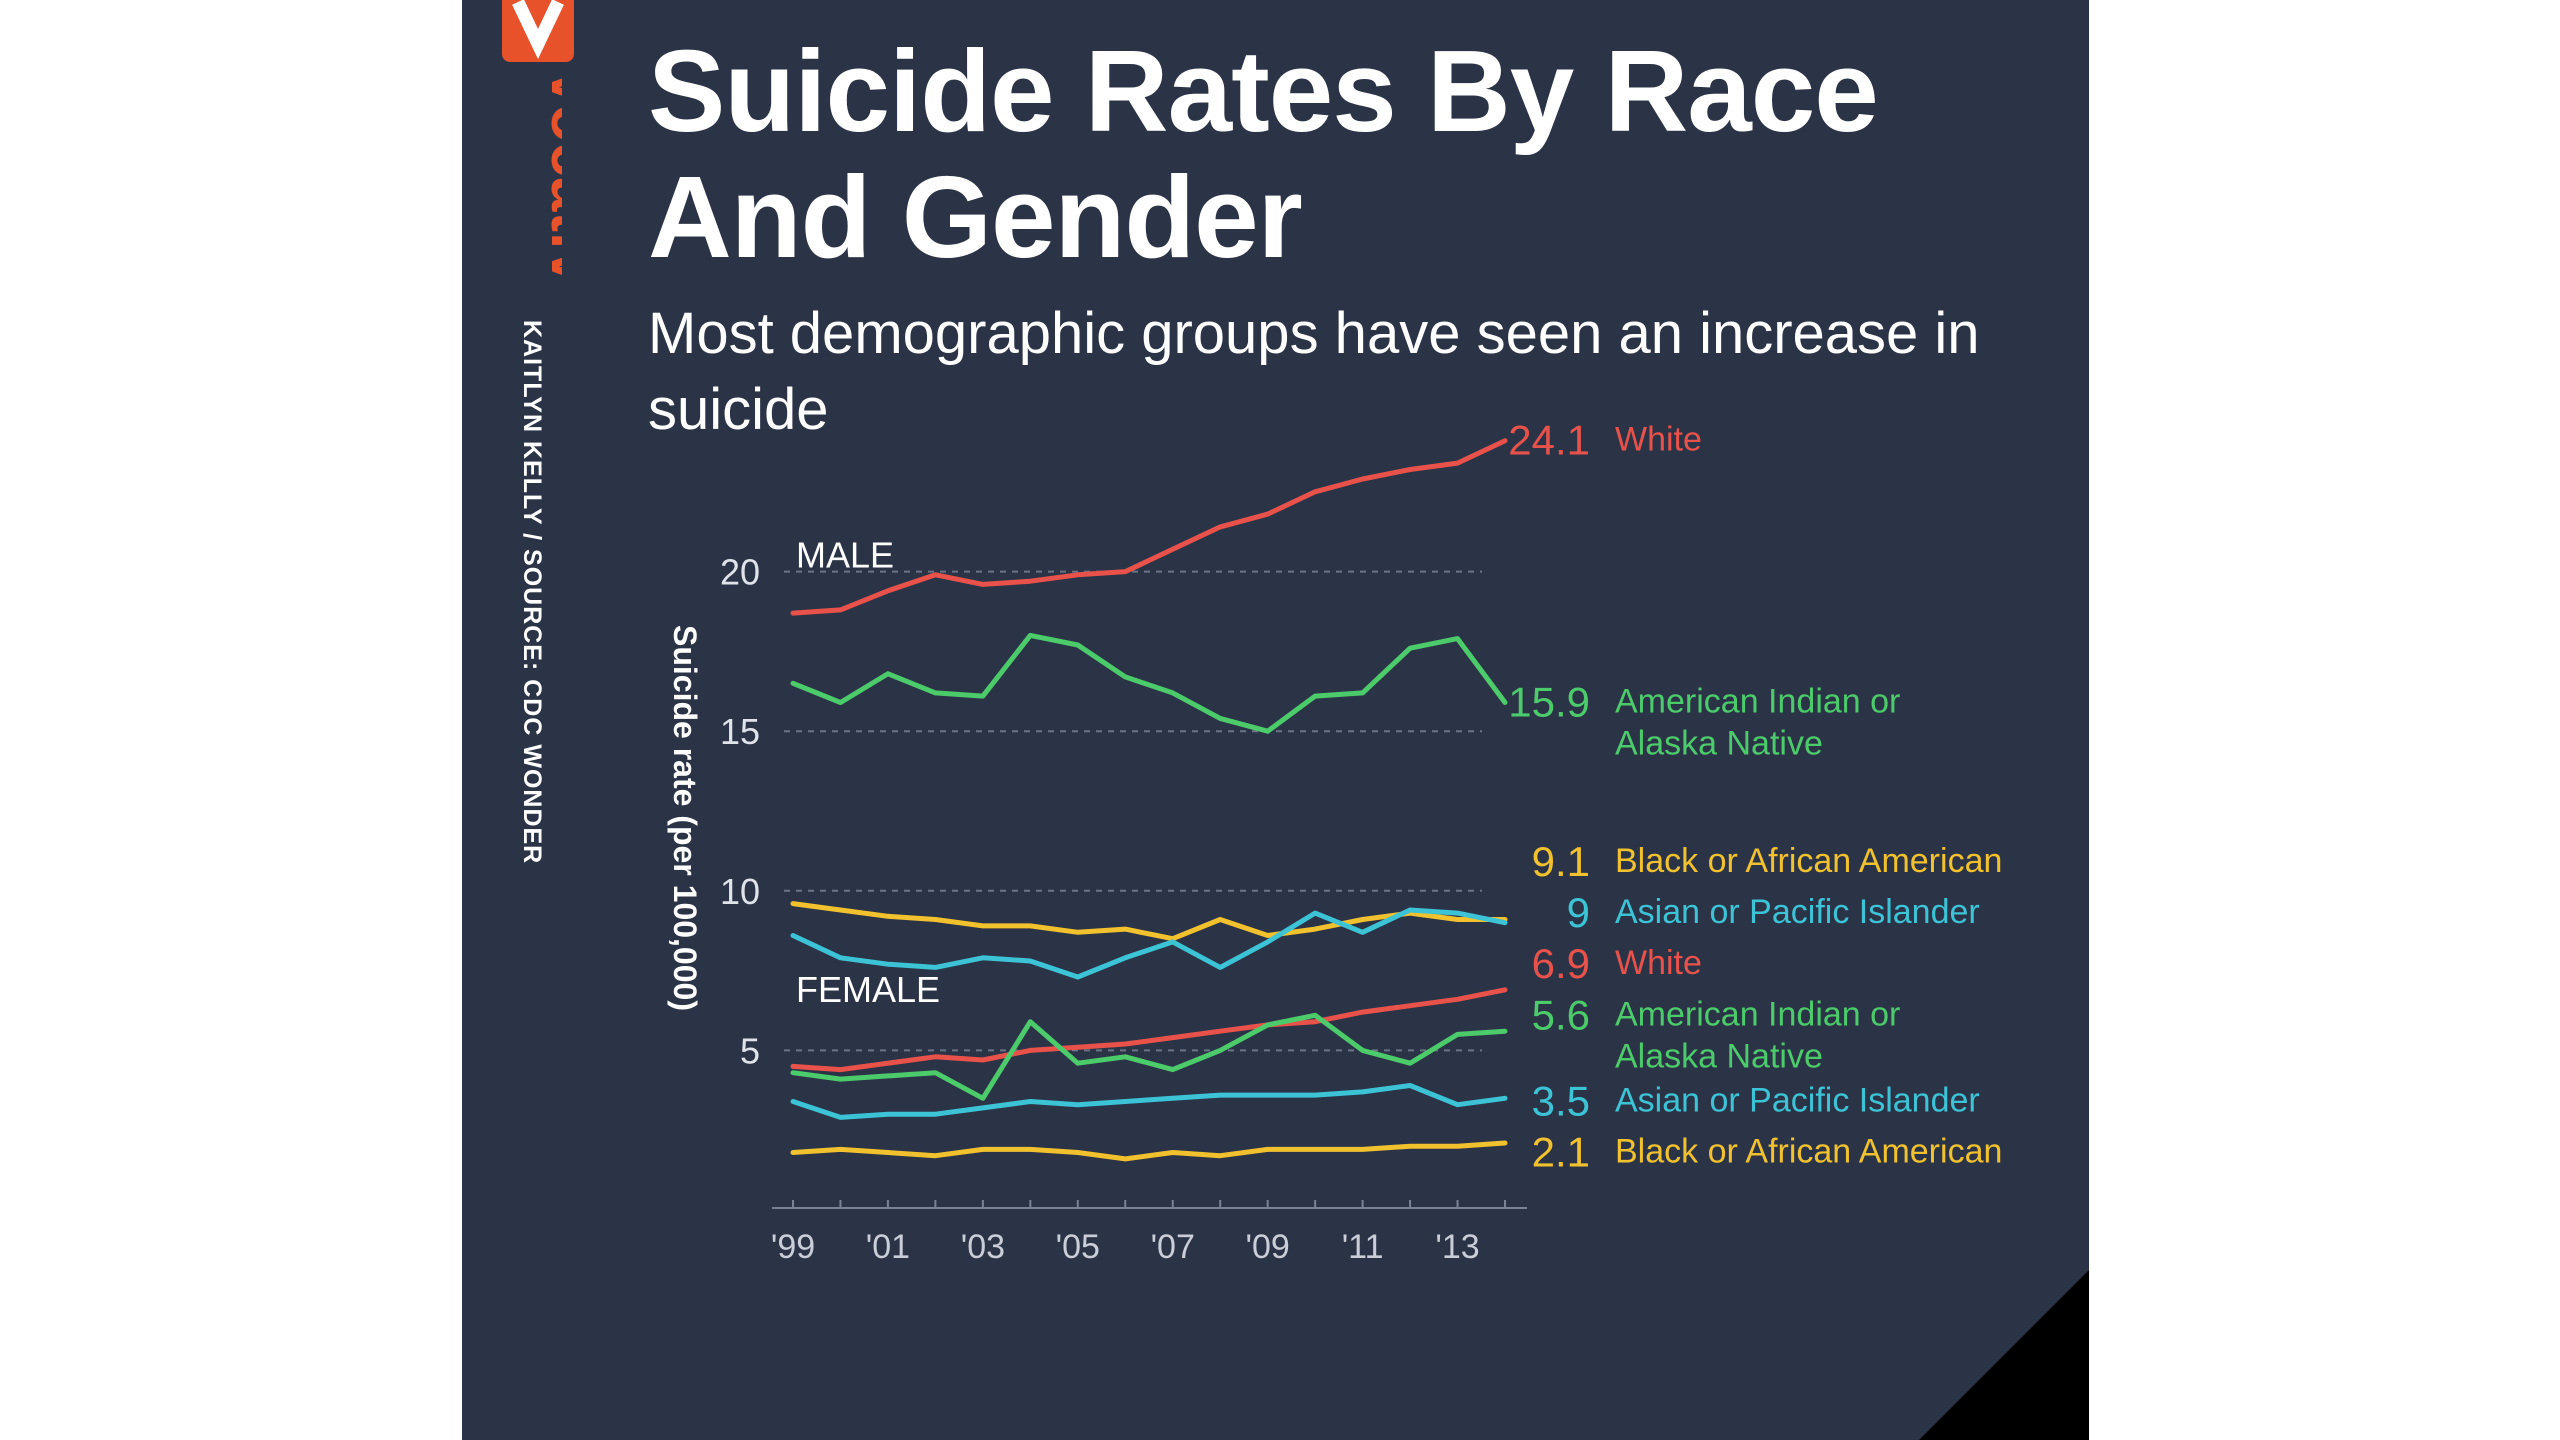  I want to click on chart-title: Suicide Rates By Race And Gender, so click(1263, 154).